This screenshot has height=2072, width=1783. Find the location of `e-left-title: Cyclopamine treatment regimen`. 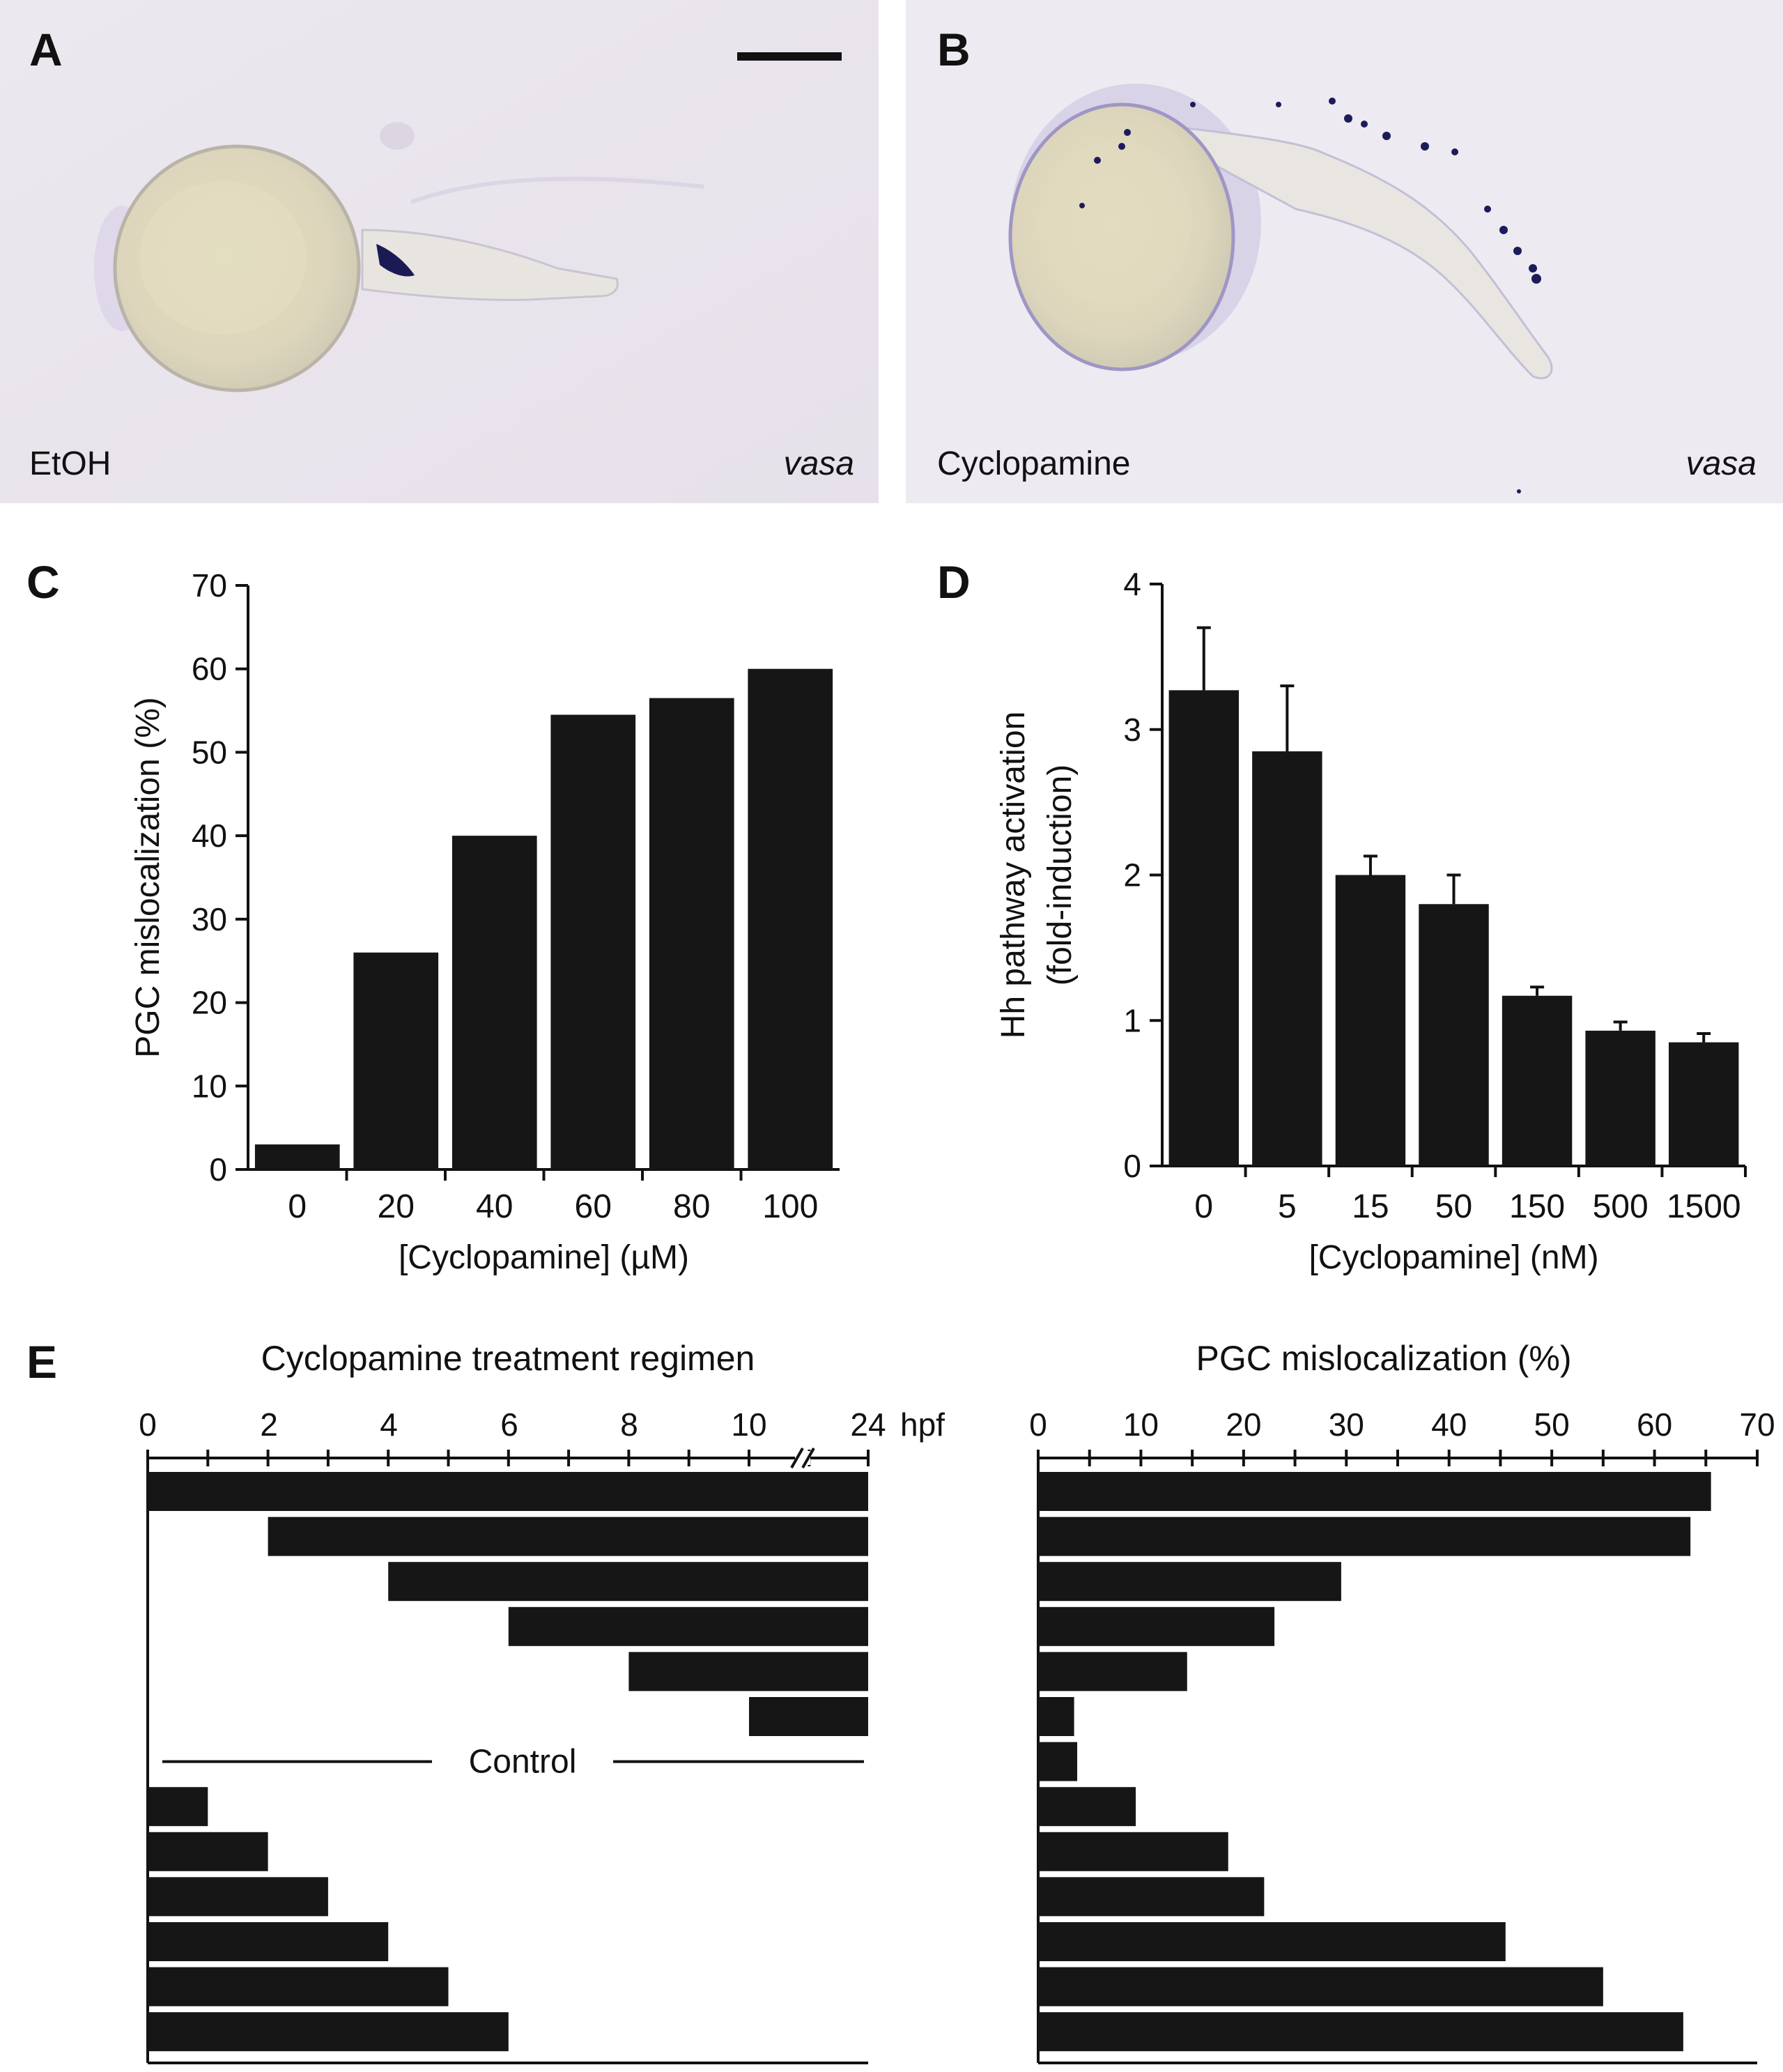

e-left-title: Cyclopamine treatment regimen is located at coordinates (508, 1358).